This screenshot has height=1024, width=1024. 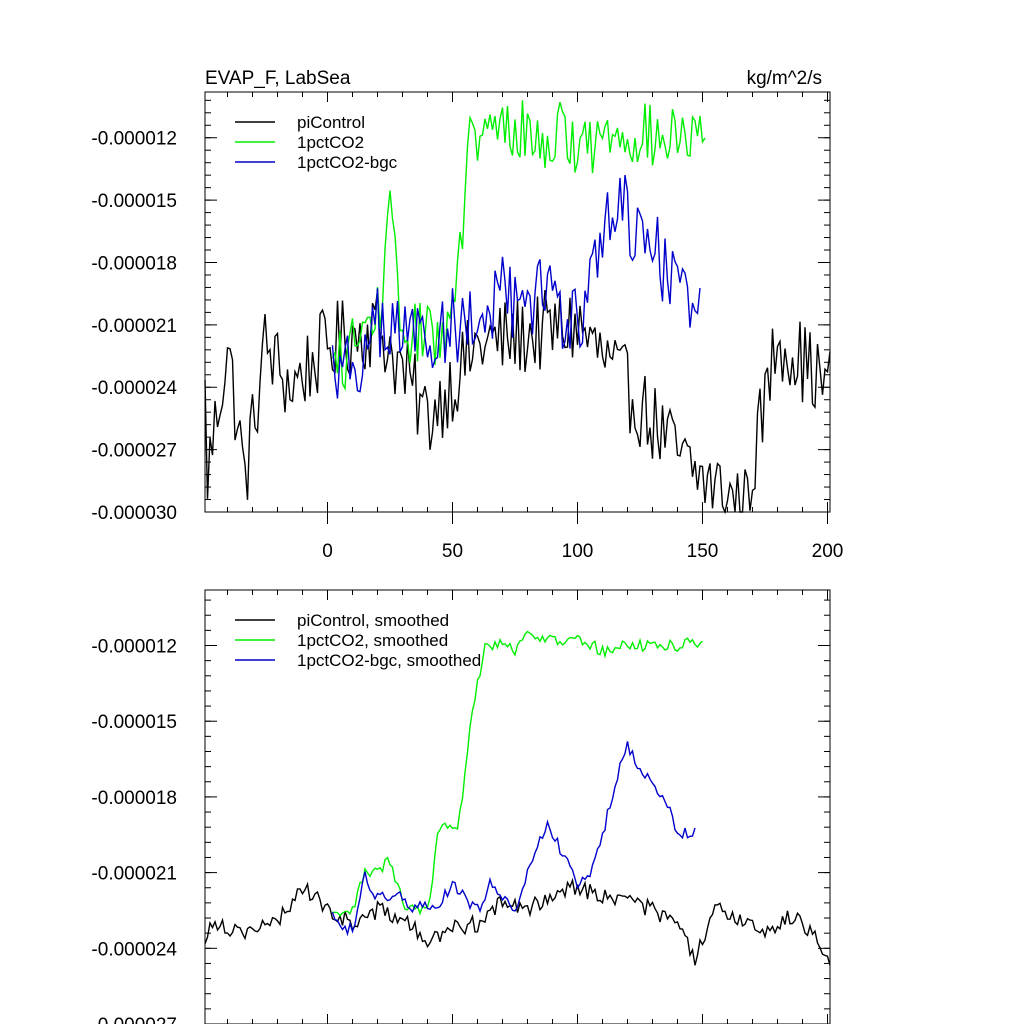 I want to click on chart-title: EVAP_F, LabSea, so click(x=278, y=78).